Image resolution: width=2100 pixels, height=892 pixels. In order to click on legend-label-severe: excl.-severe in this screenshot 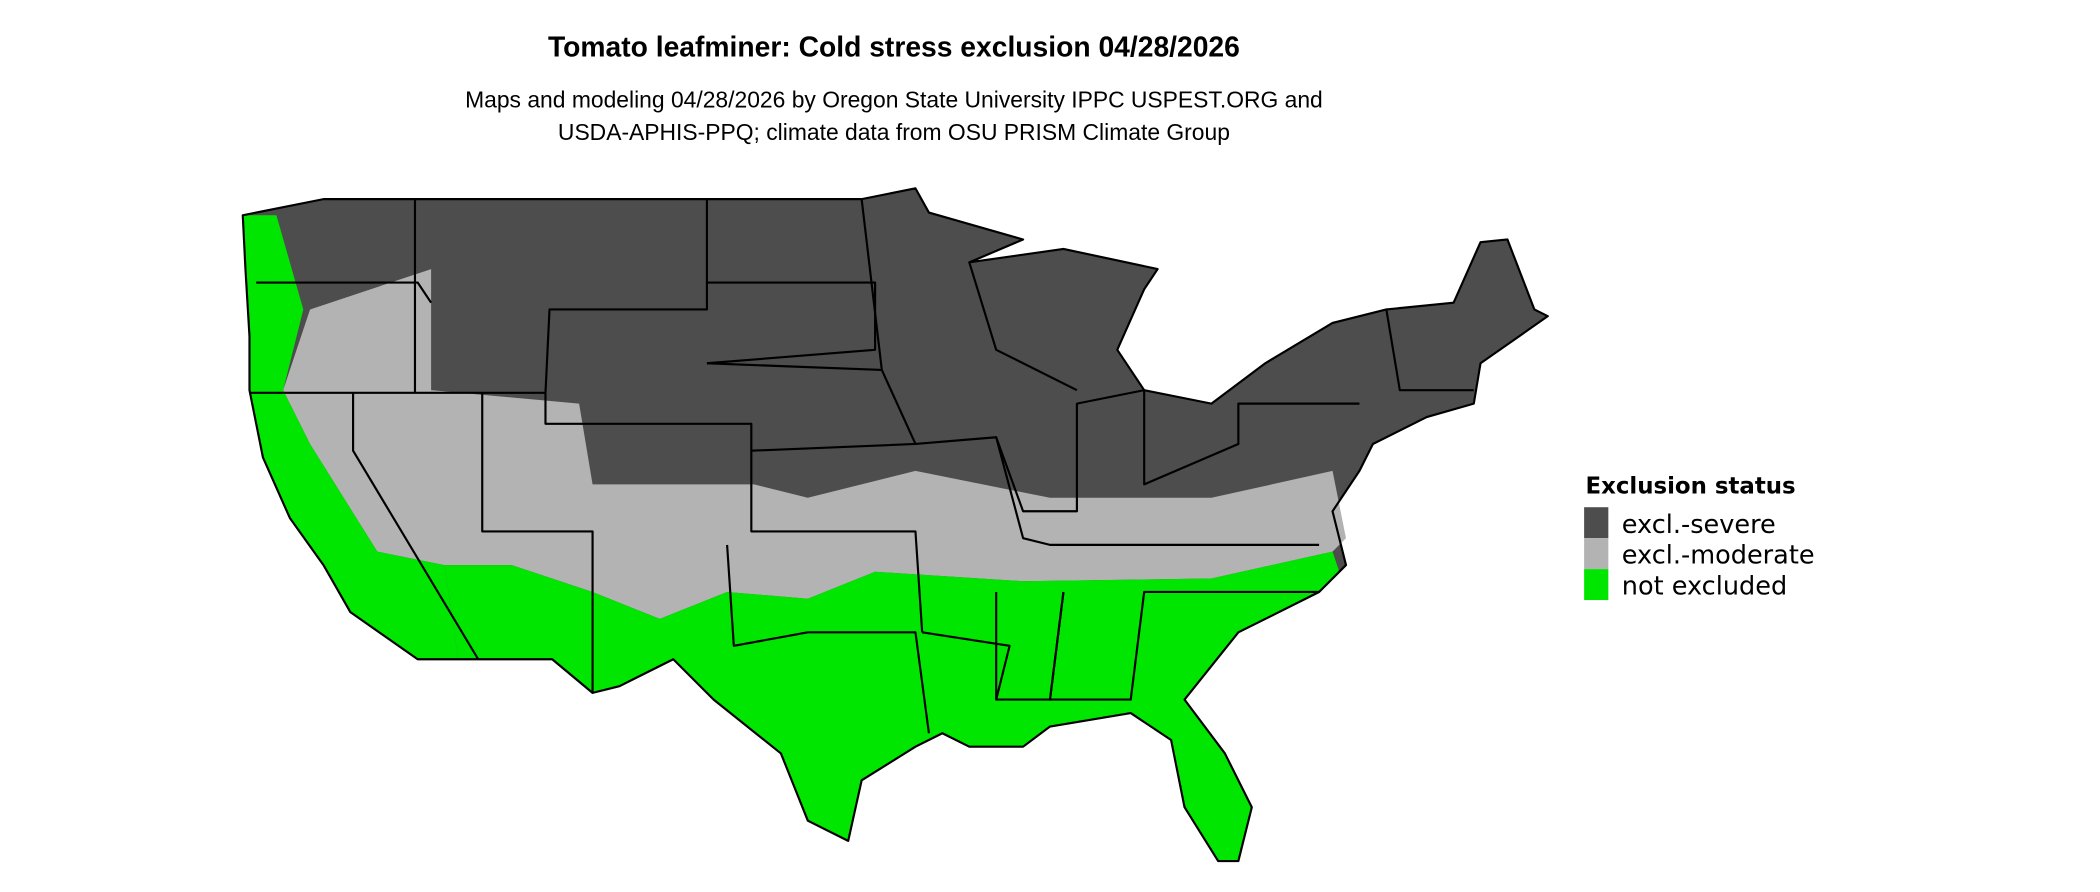, I will do `click(1699, 525)`.